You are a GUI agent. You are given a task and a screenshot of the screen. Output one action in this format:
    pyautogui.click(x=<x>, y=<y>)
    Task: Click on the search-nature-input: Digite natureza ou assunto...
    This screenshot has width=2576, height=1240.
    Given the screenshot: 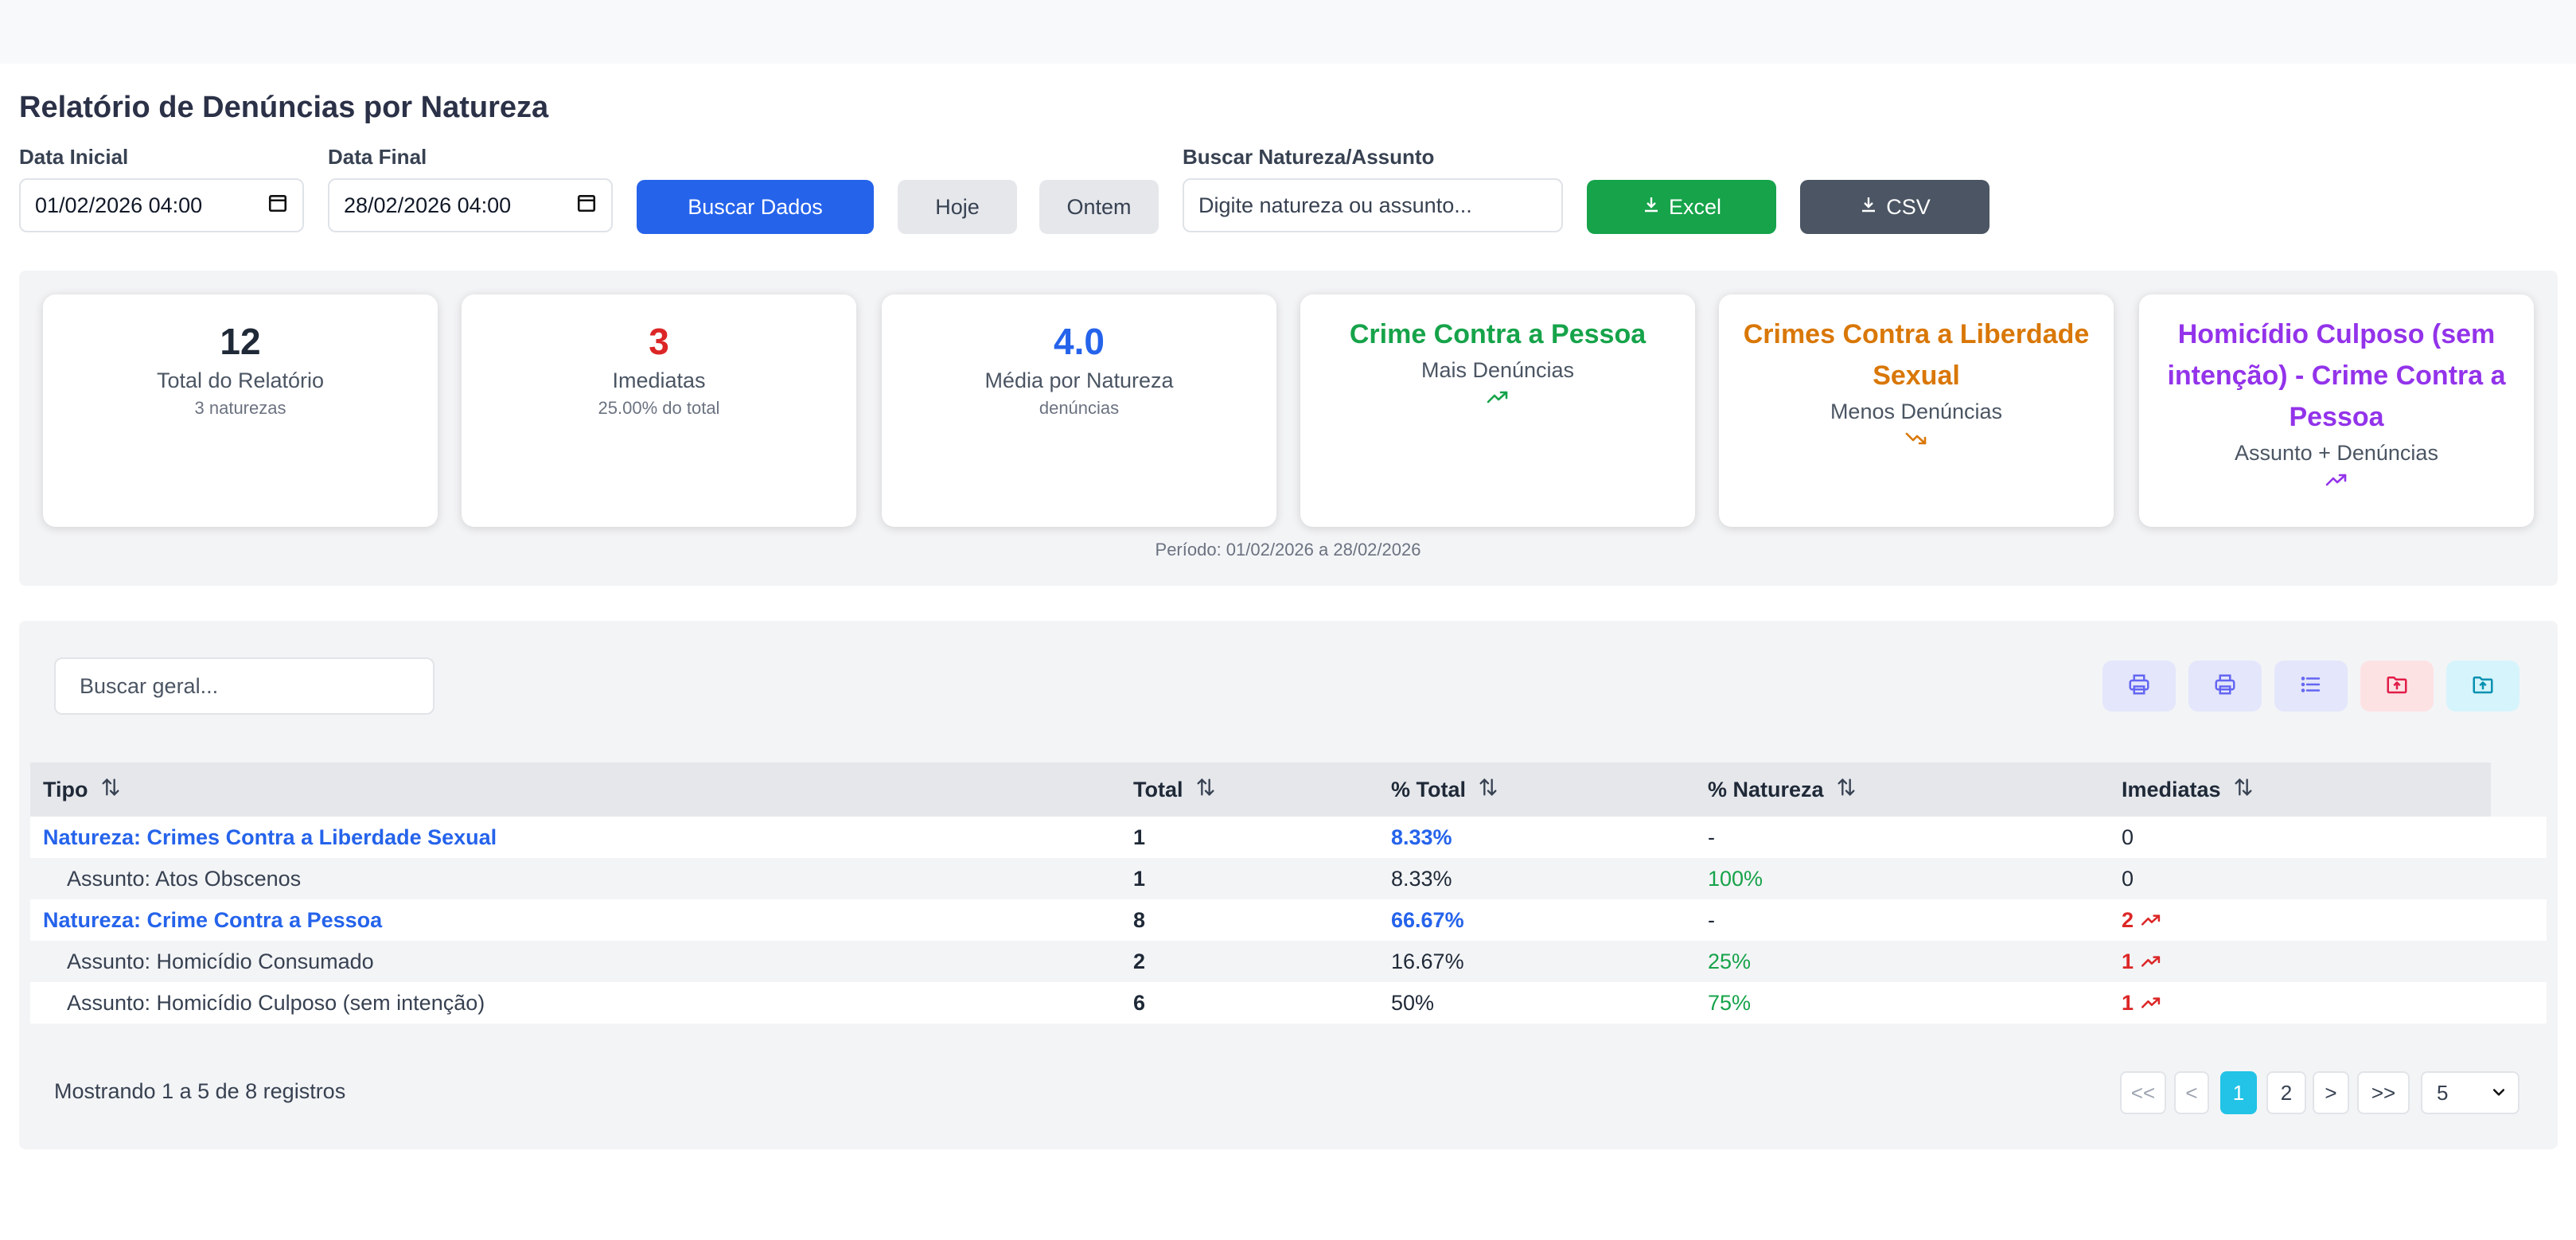 What is the action you would take?
    pyautogui.click(x=1373, y=205)
    